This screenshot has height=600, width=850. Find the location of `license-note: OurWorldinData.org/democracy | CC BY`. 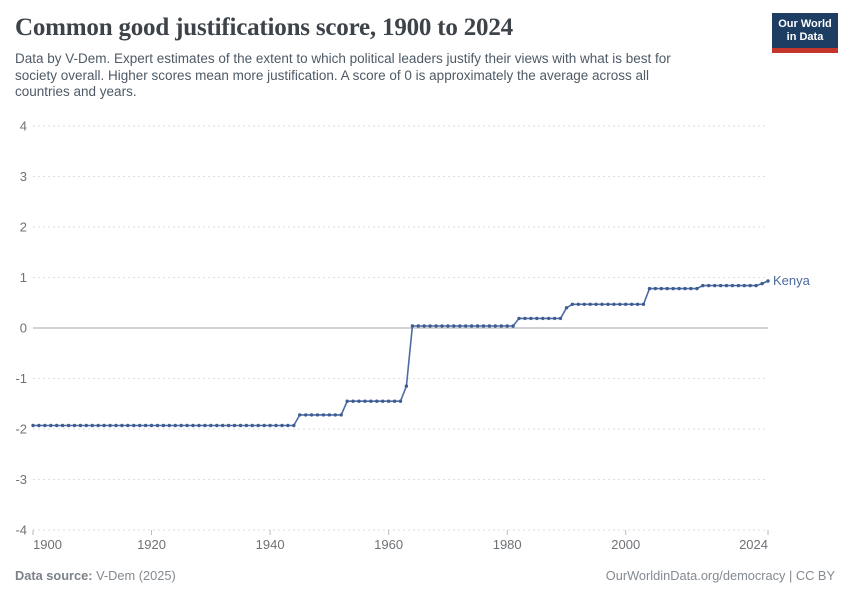

license-note: OurWorldinData.org/democracy | CC BY is located at coordinates (720, 575).